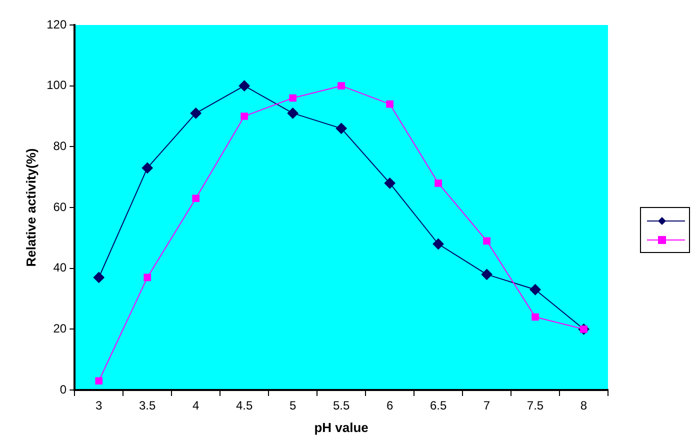 This screenshot has width=693, height=445. What do you see at coordinates (60, 145) in the screenshot?
I see `y-tick-label: 80` at bounding box center [60, 145].